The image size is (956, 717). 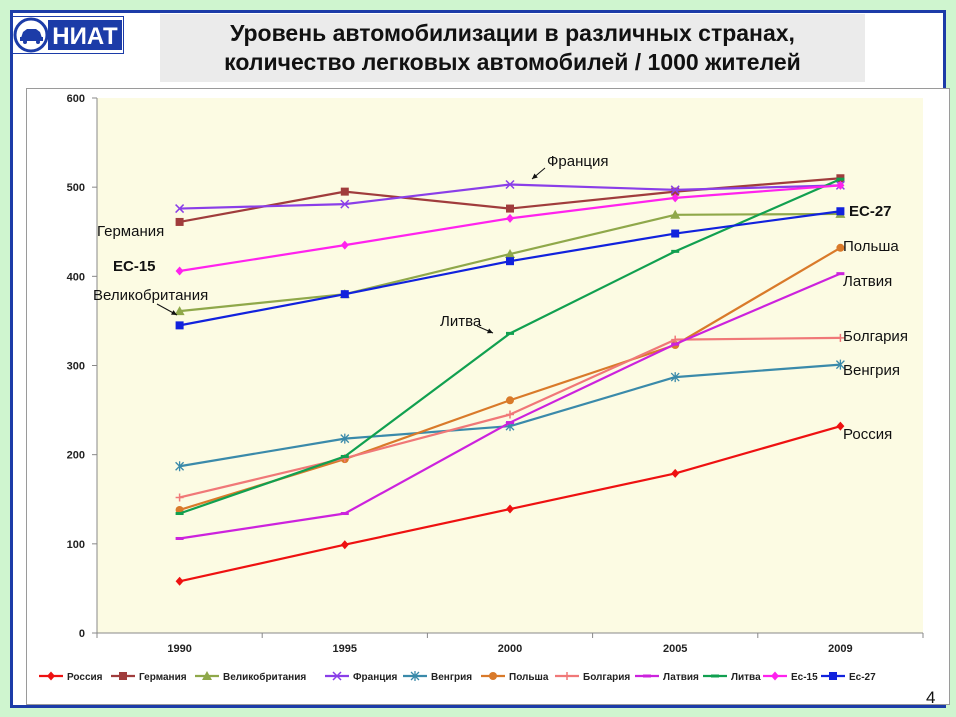 I want to click on annotation-label: Венгрия, so click(x=871, y=370).